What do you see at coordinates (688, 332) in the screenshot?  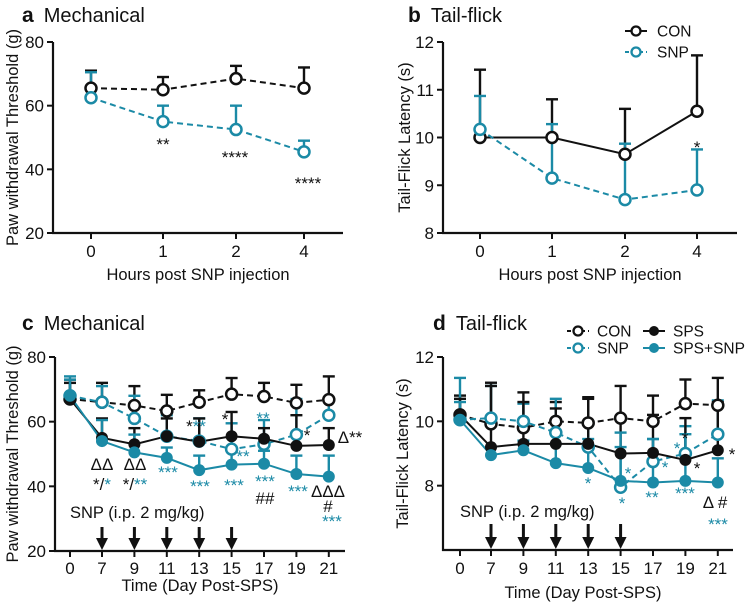 I see `legend-label: SPS` at bounding box center [688, 332].